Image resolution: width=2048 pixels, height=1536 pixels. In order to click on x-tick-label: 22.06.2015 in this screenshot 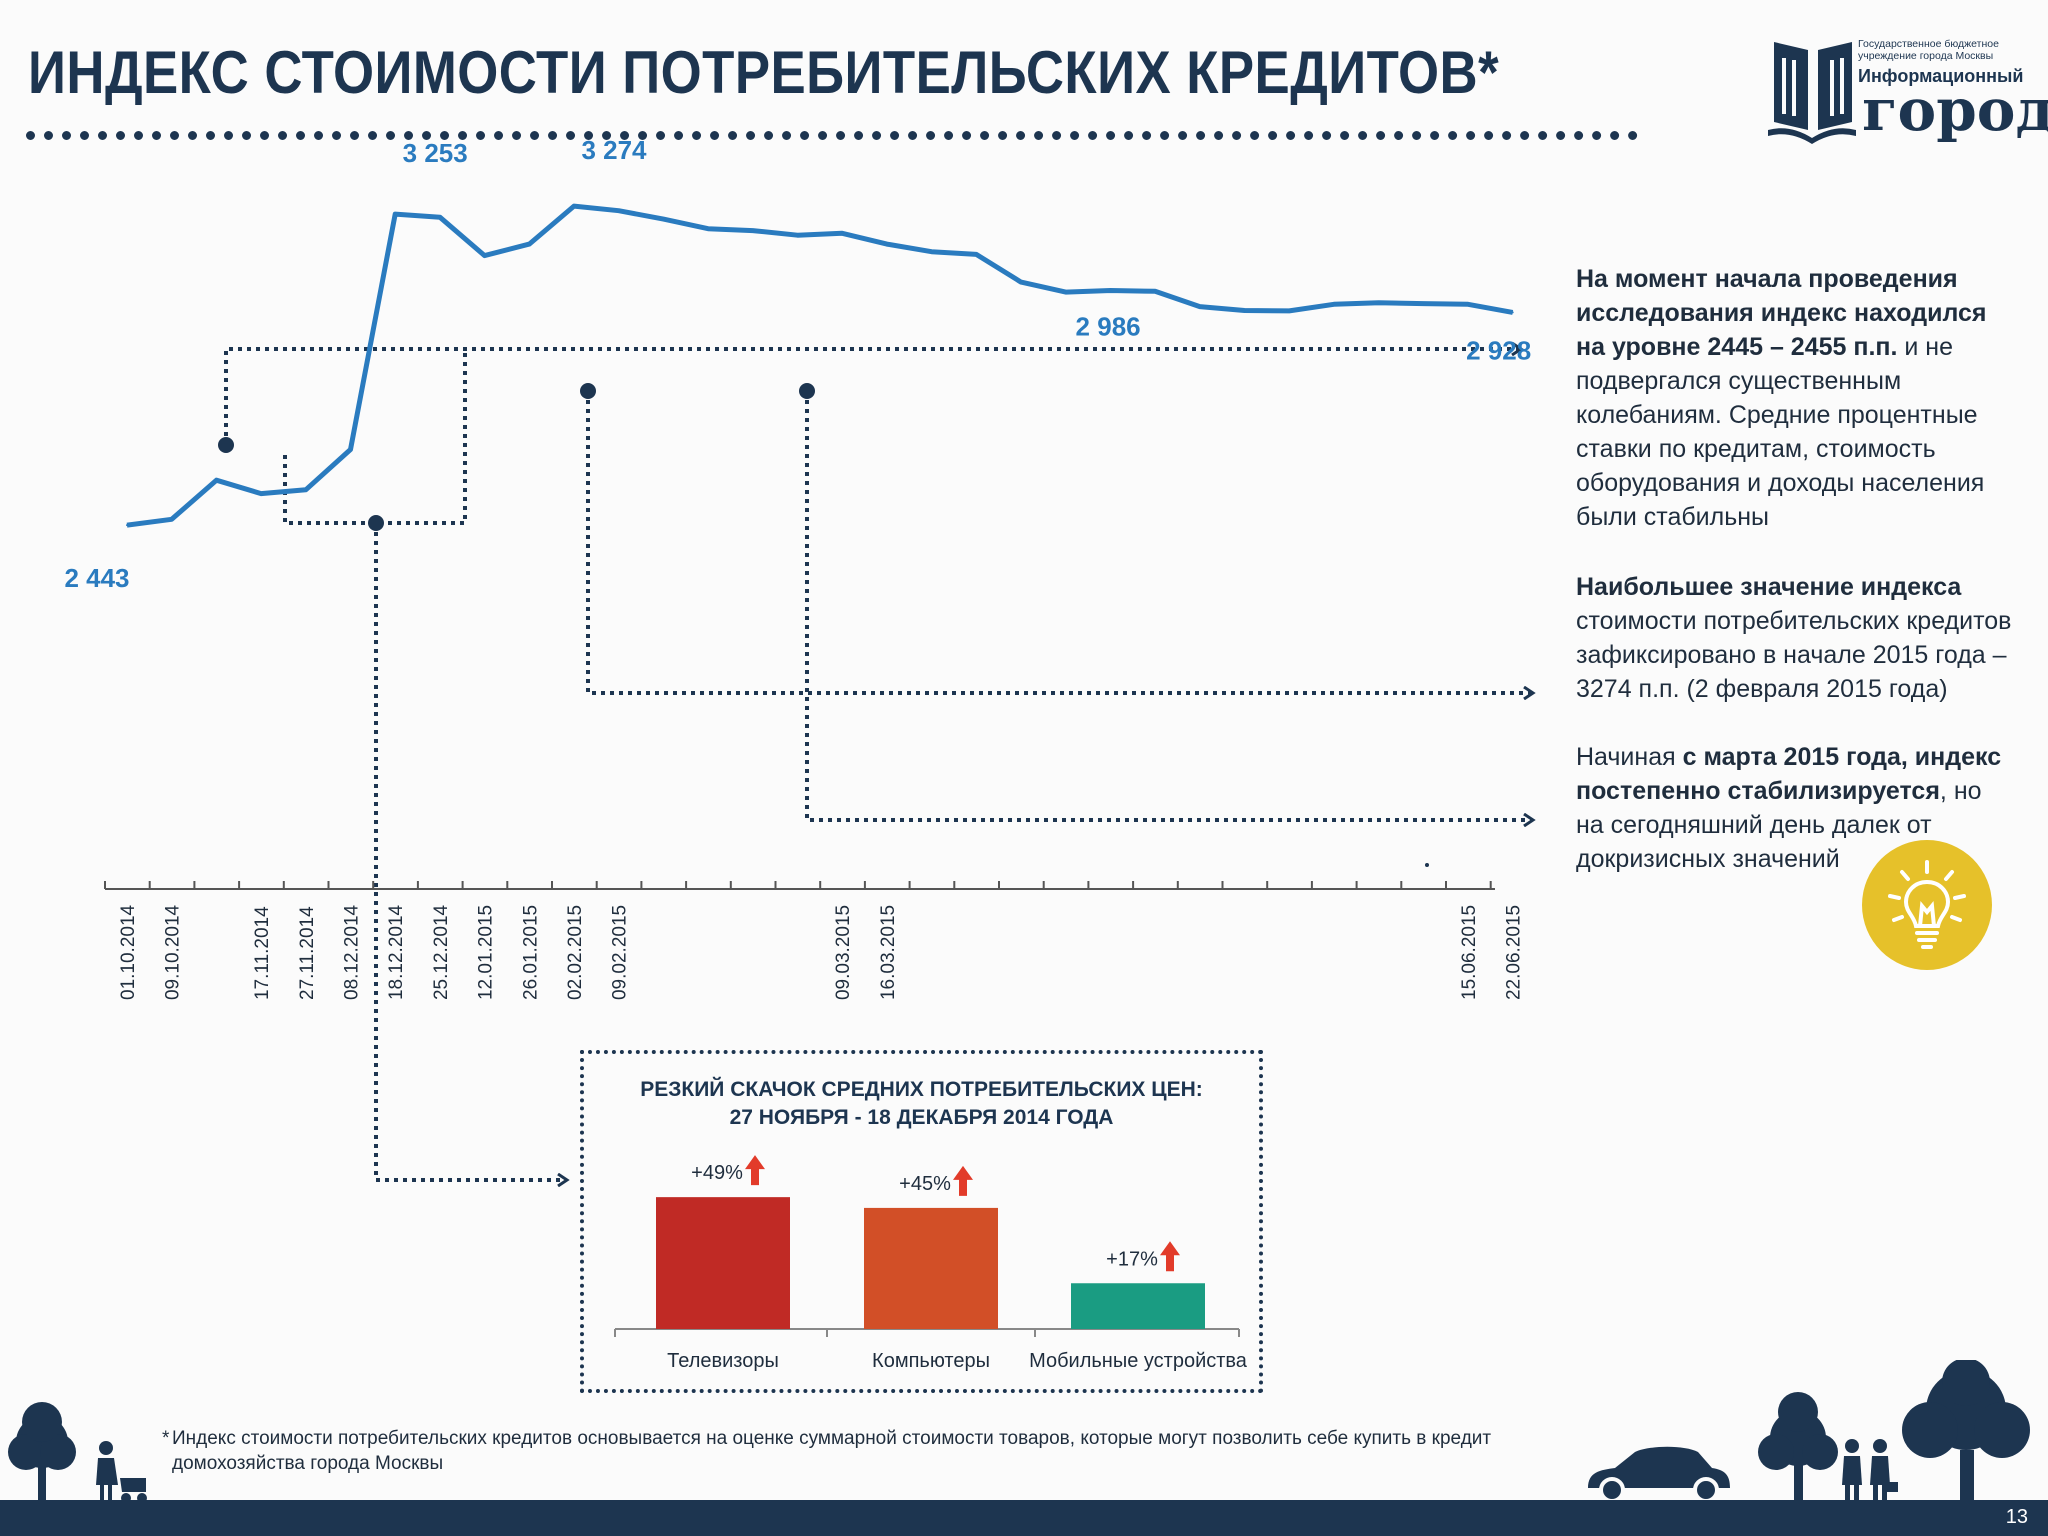, I will do `click(1514, 952)`.